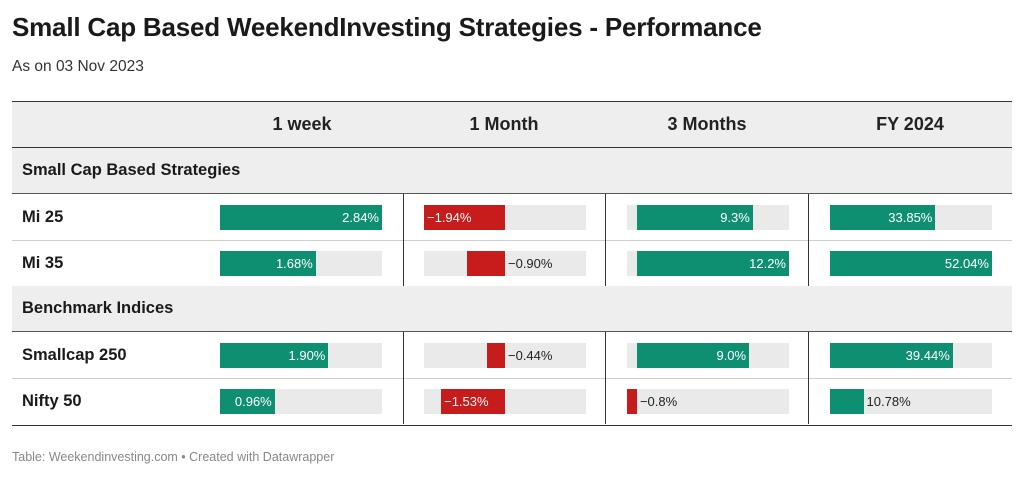 The image size is (1024, 478). I want to click on table-row: Smallcap 250 1.90% −0.44% 9.0% 39.44%, so click(512, 355).